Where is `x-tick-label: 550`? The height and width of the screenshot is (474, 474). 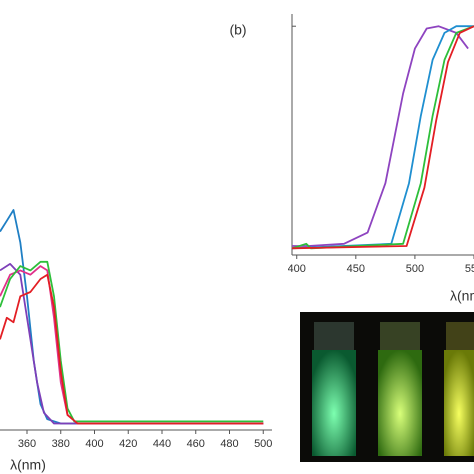 x-tick-label: 550 is located at coordinates (469, 269).